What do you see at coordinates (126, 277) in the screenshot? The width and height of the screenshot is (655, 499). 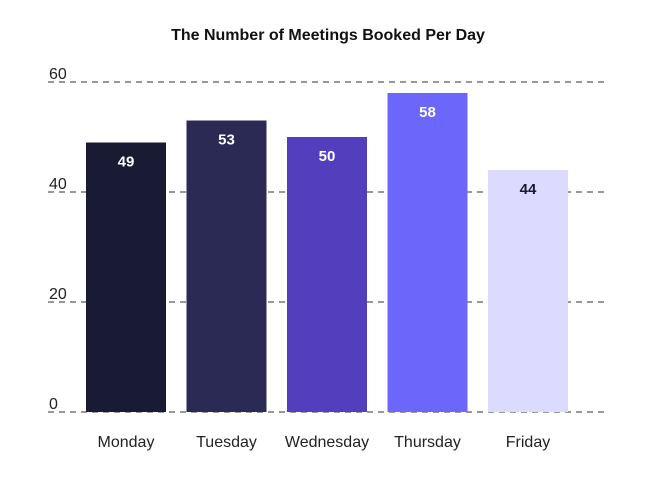 I see `bar-monday` at bounding box center [126, 277].